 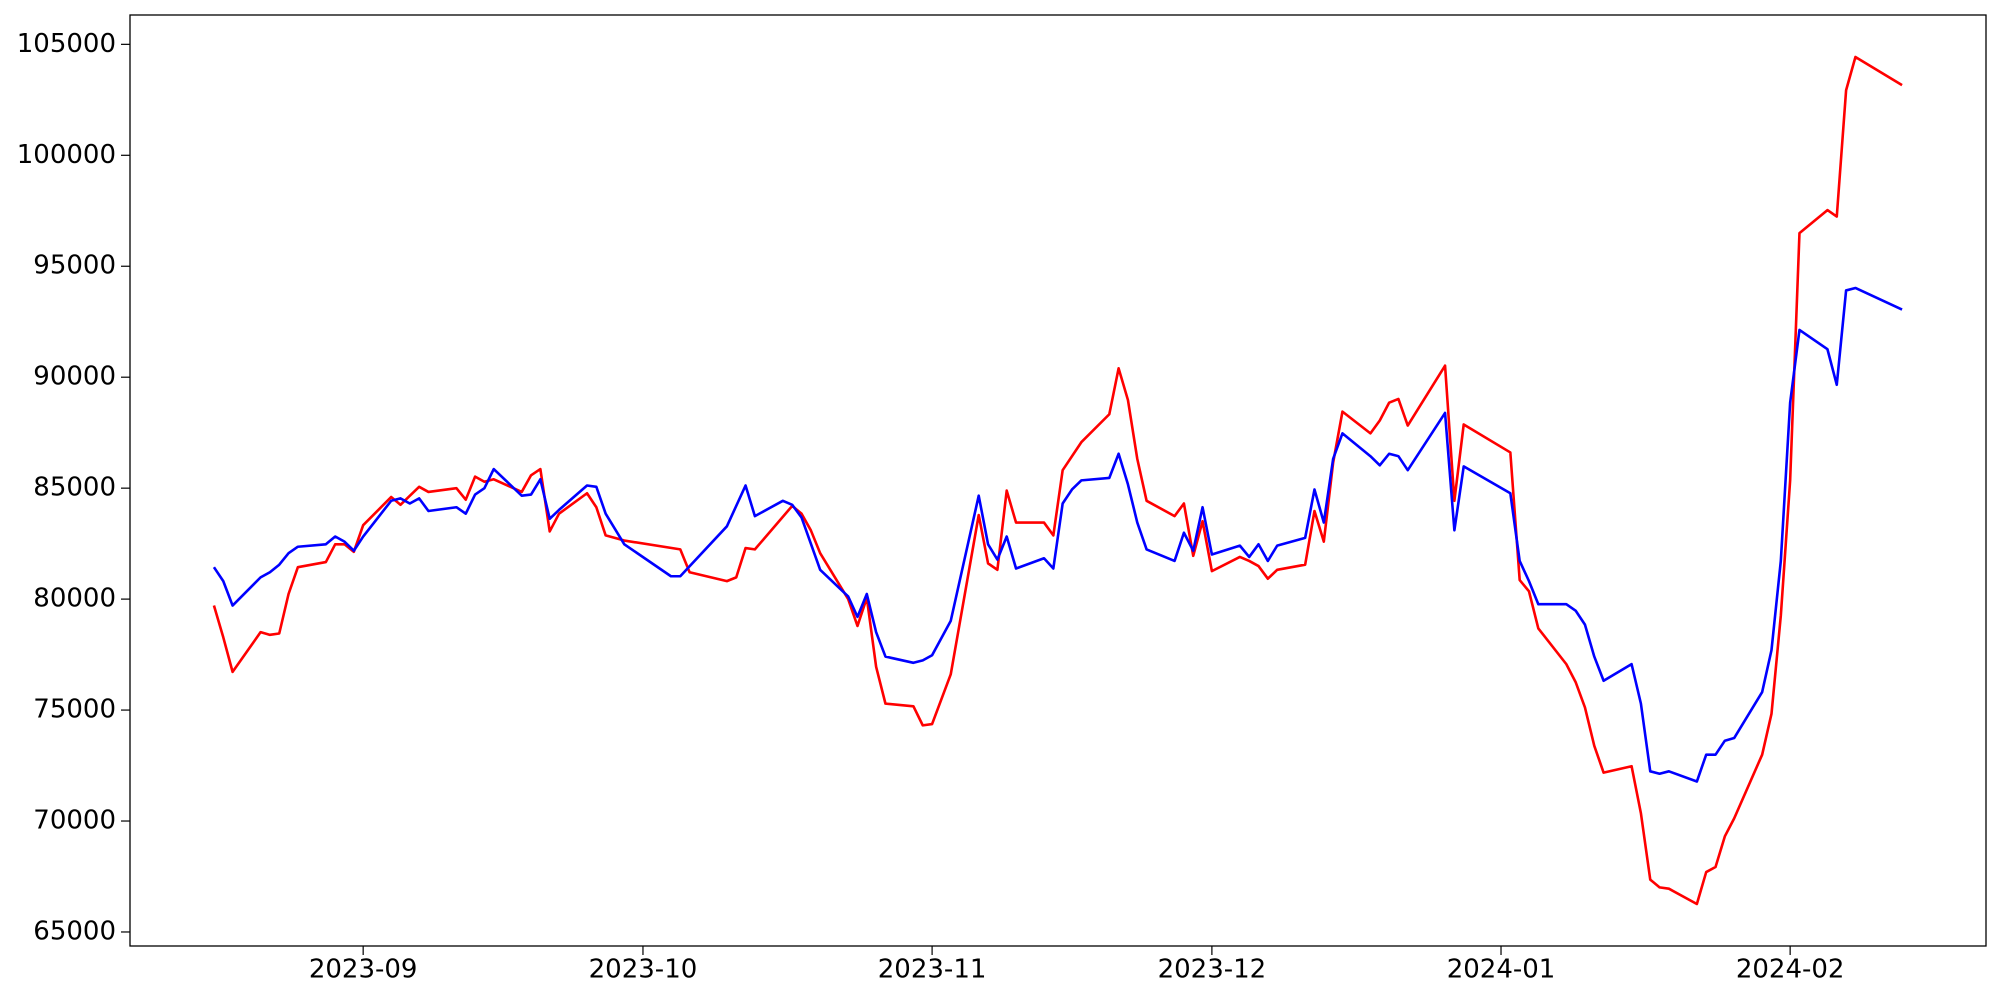 I want to click on x-tick-label: 2023-12, so click(x=1212, y=970).